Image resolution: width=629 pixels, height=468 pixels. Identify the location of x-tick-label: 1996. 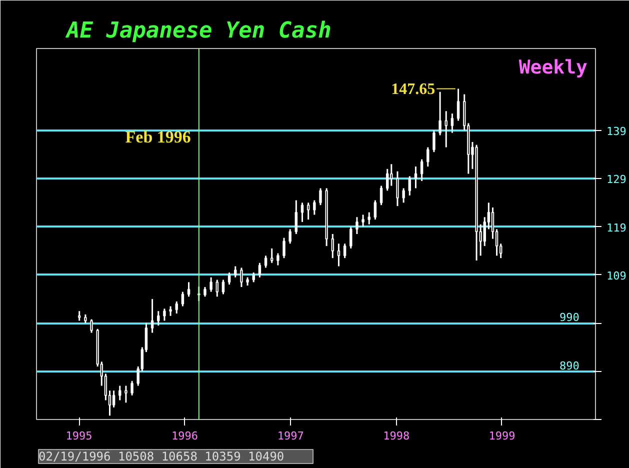
(184, 436).